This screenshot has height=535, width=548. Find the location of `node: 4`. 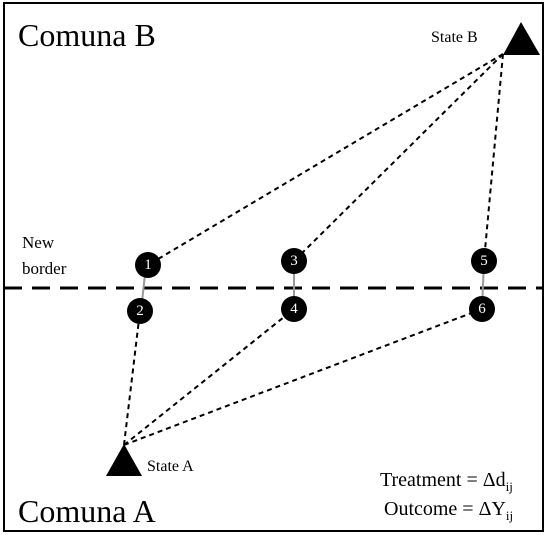

node: 4 is located at coordinates (294, 309).